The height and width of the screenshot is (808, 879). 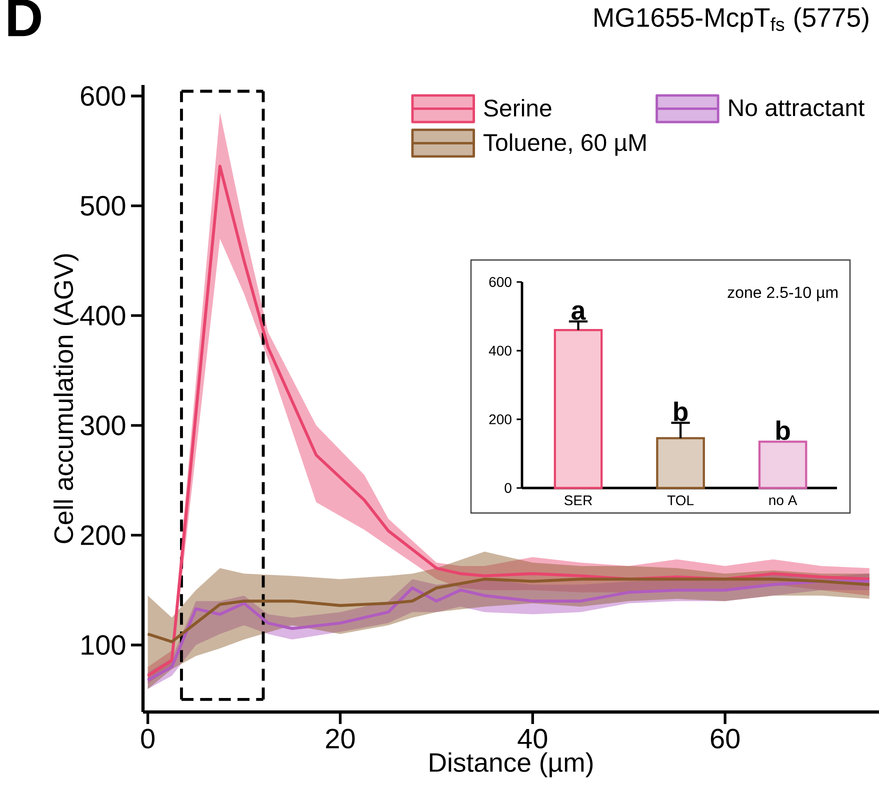 What do you see at coordinates (680, 500) in the screenshot?
I see `x-tick-label: TOL` at bounding box center [680, 500].